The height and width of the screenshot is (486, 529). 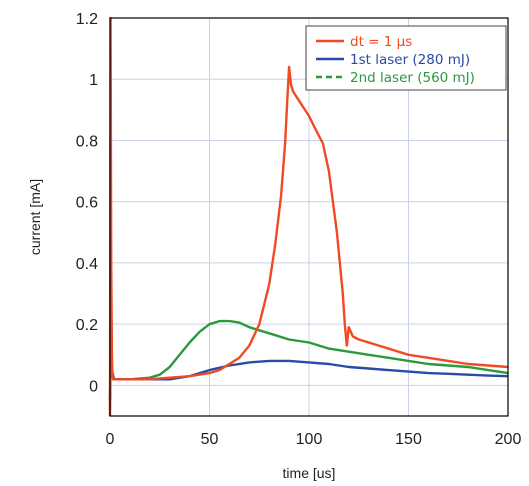 What do you see at coordinates (309, 439) in the screenshot?
I see `x-tick-label: 100` at bounding box center [309, 439].